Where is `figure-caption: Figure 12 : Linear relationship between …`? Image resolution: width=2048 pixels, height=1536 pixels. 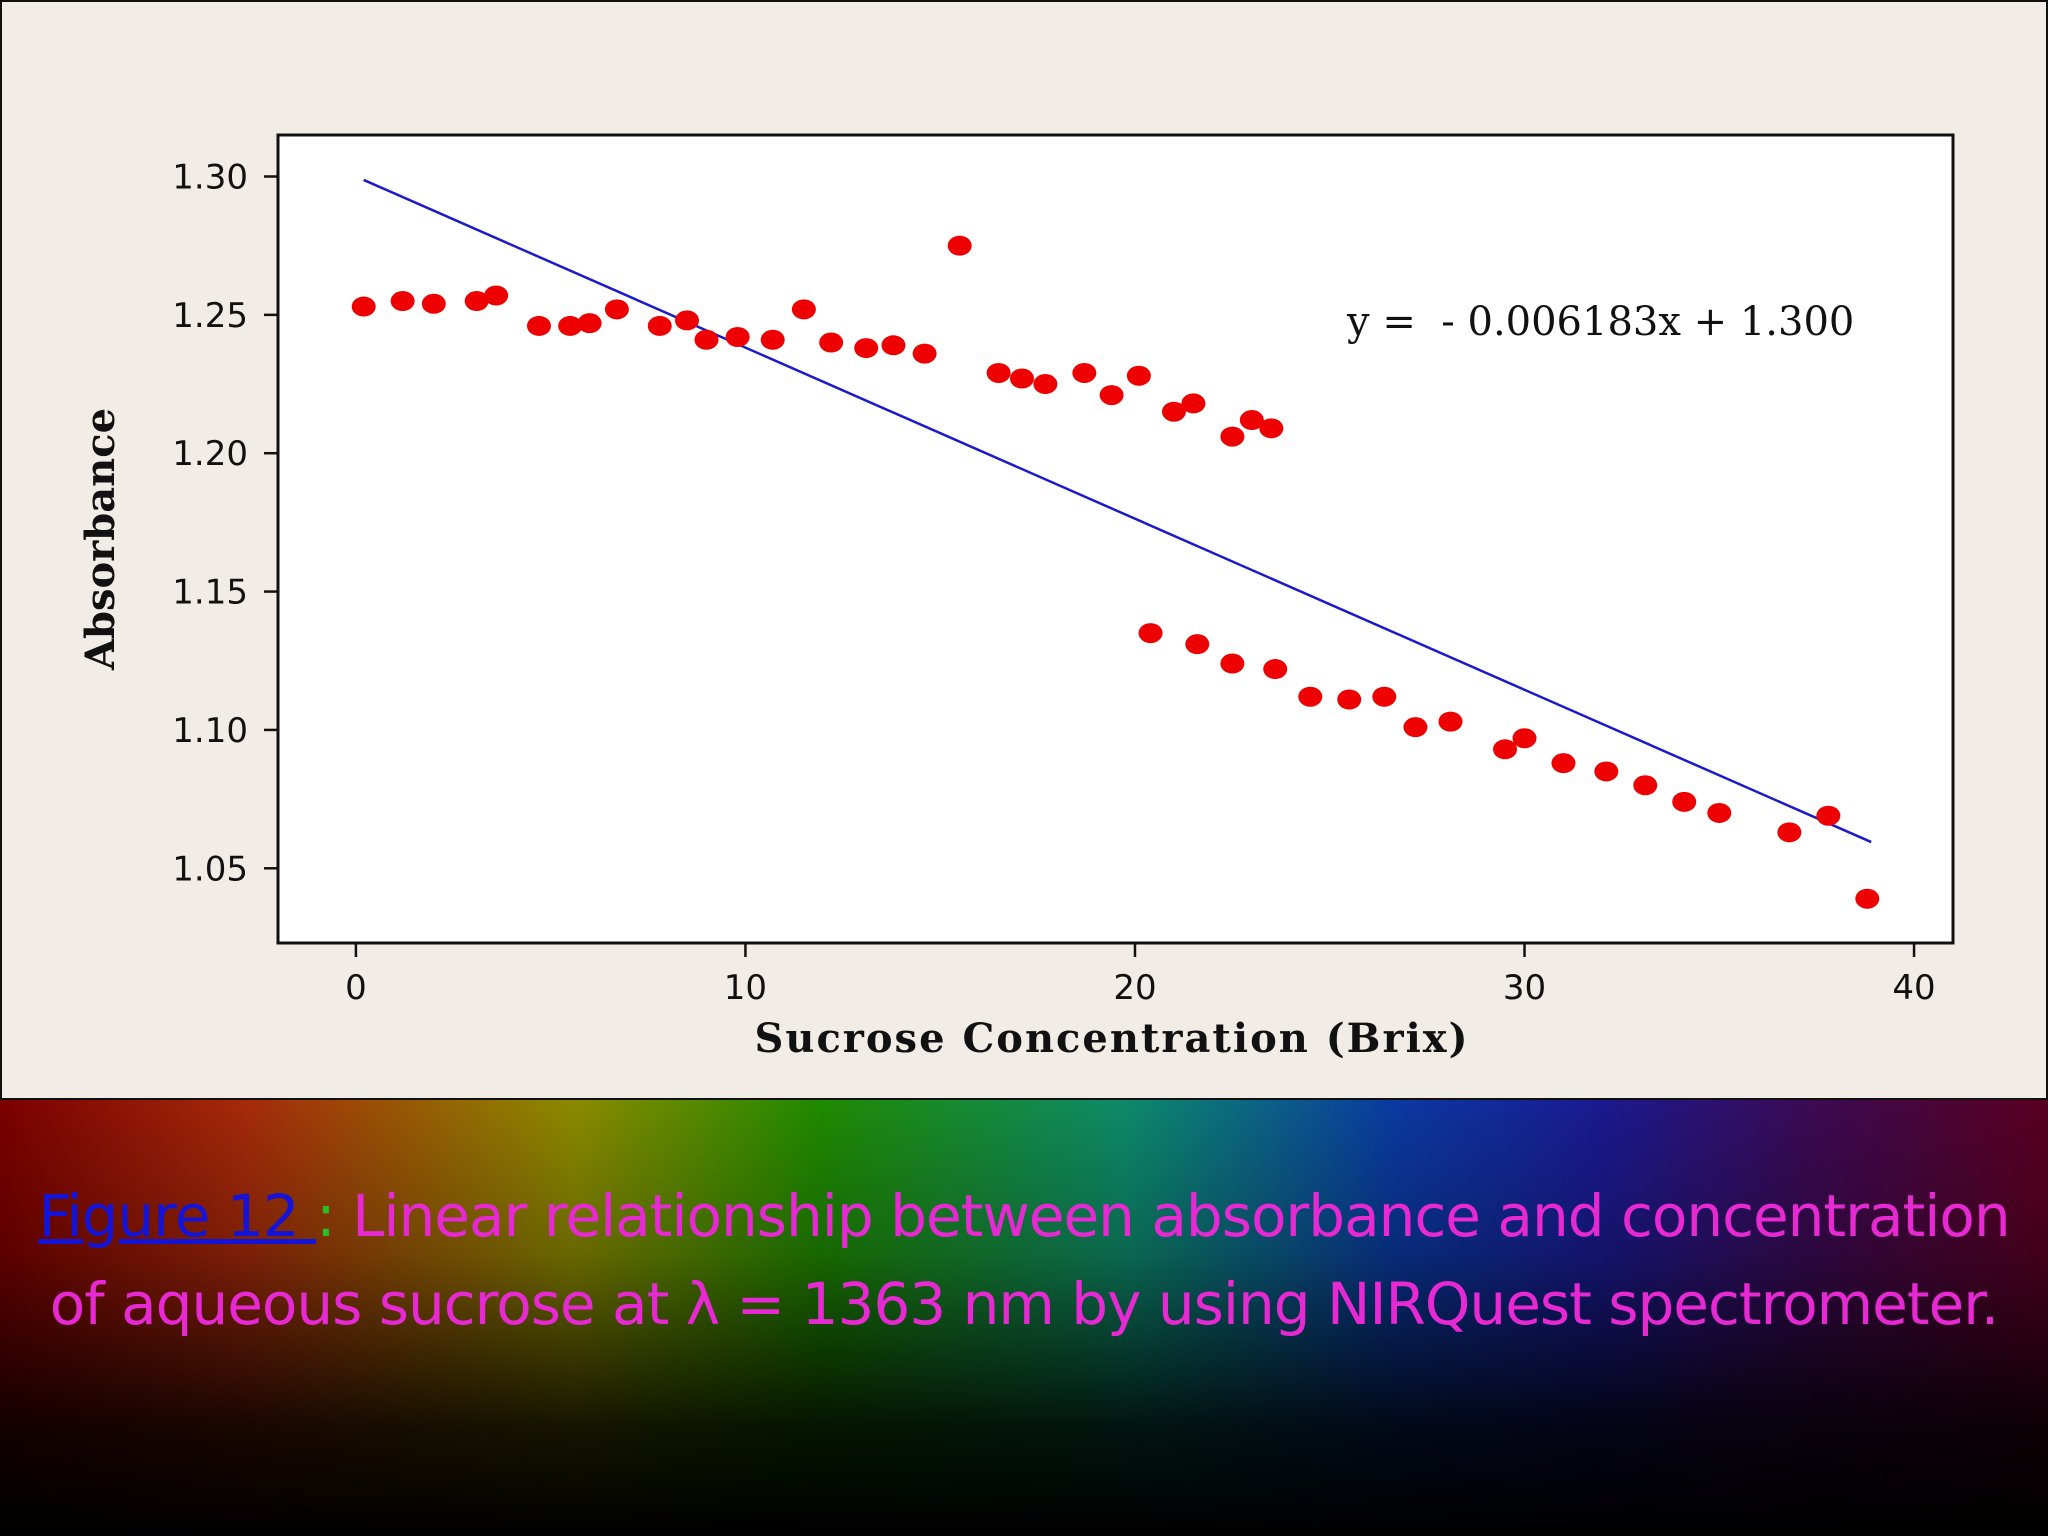
figure-caption: Figure 12 : Linear relationship between … is located at coordinates (1024, 1260).